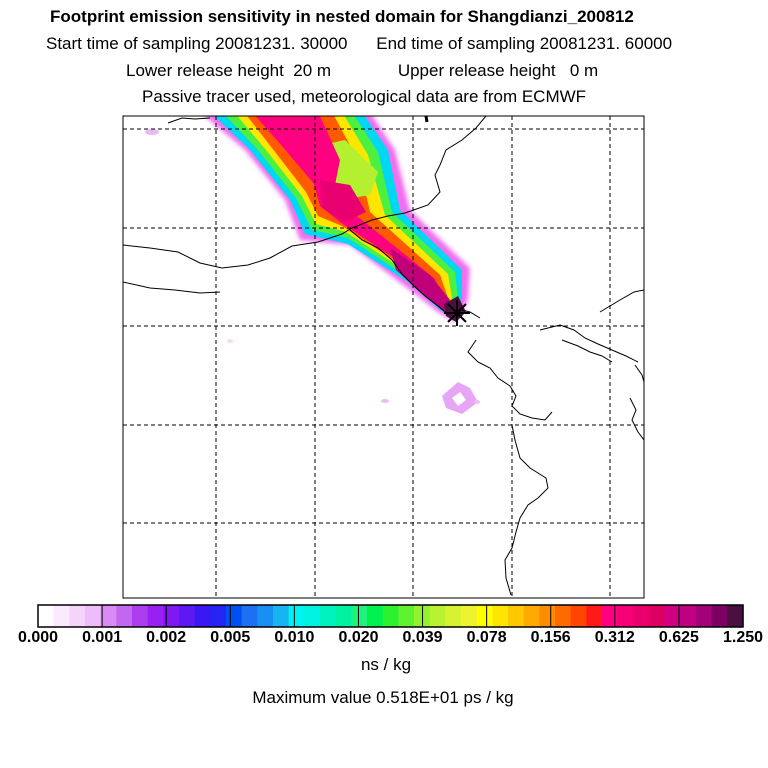 The image size is (768, 768). What do you see at coordinates (230, 637) in the screenshot?
I see `colorbar-tick-label: 0.005` at bounding box center [230, 637].